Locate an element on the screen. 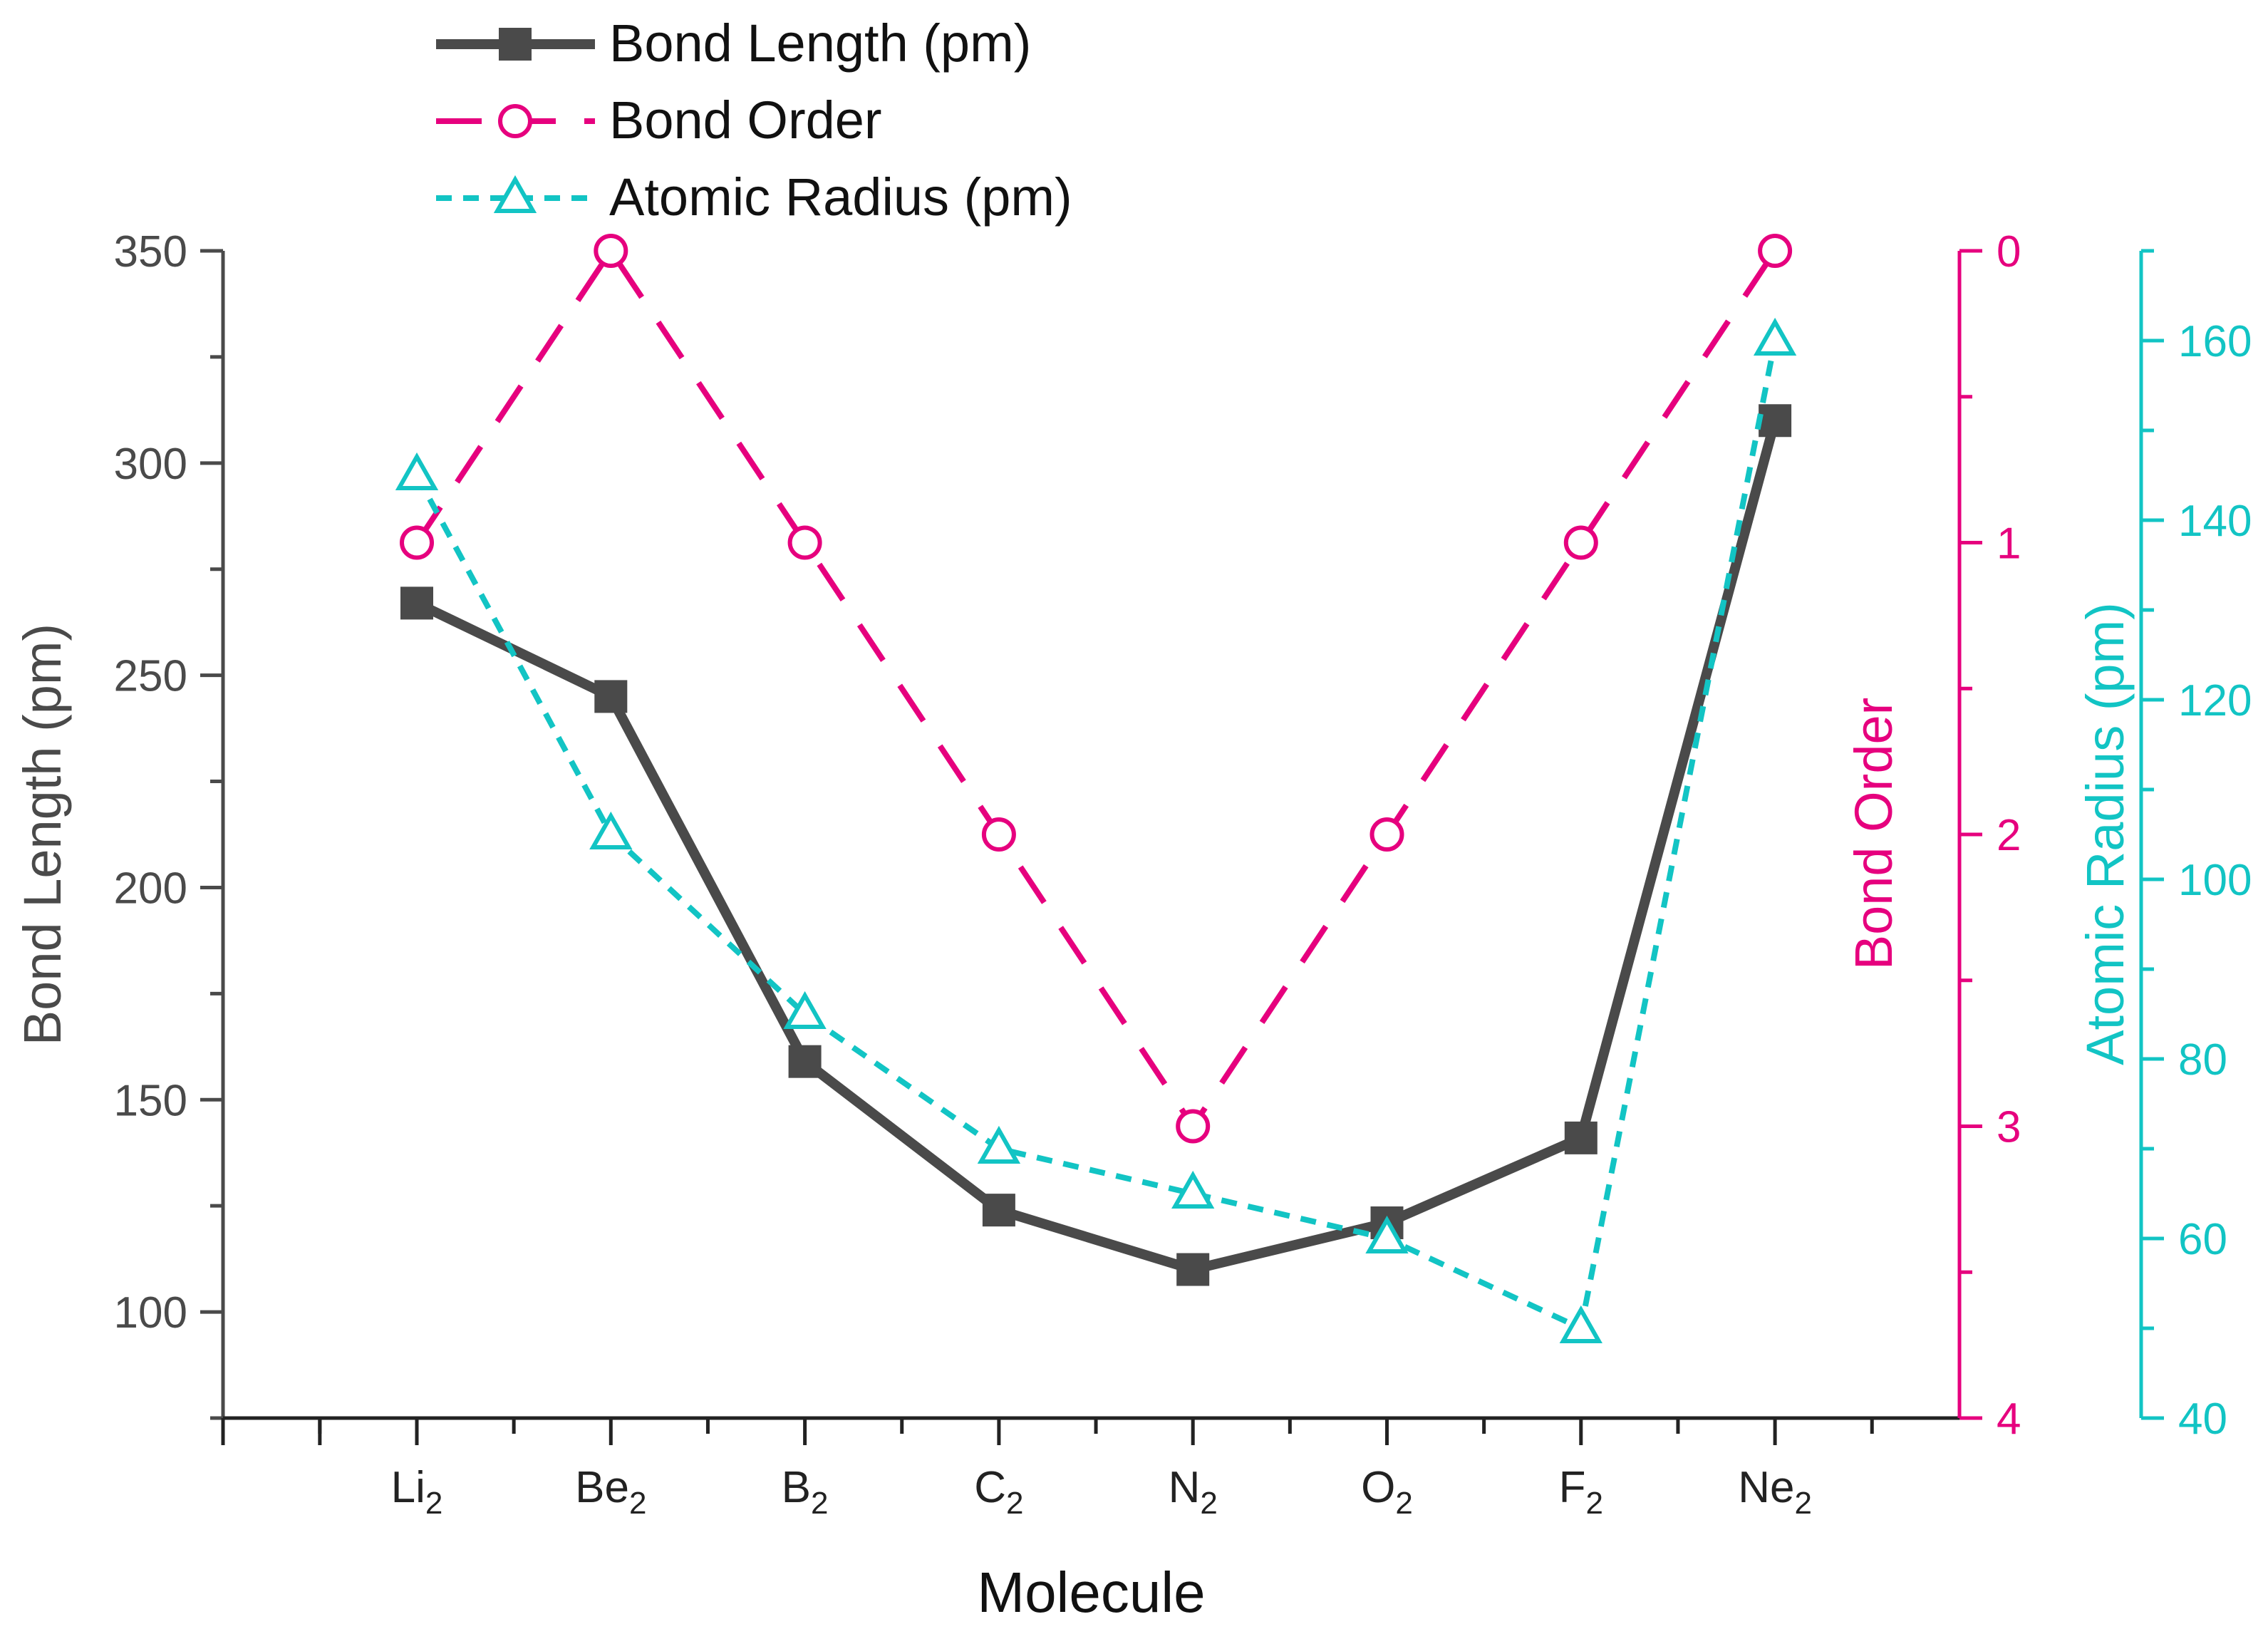  legend-label: Bond Order is located at coordinates (745, 120).